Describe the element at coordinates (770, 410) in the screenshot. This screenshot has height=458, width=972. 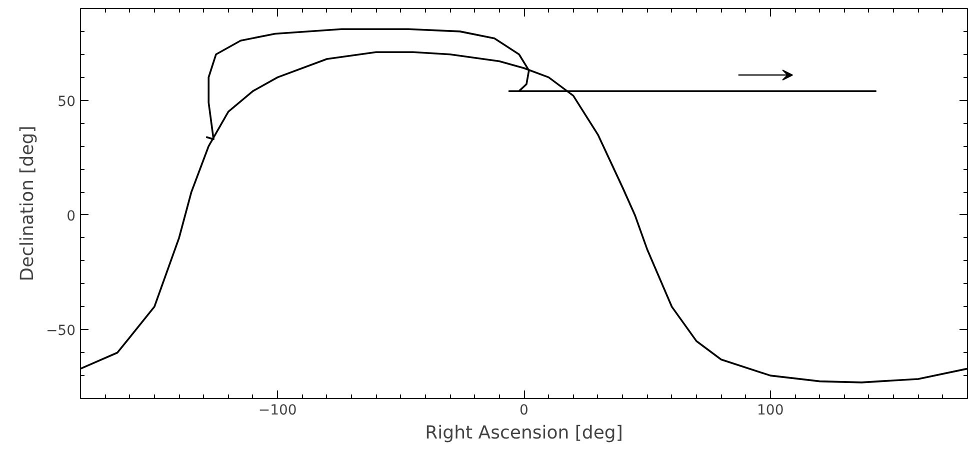
I see `x-tick-label: 100` at that location.